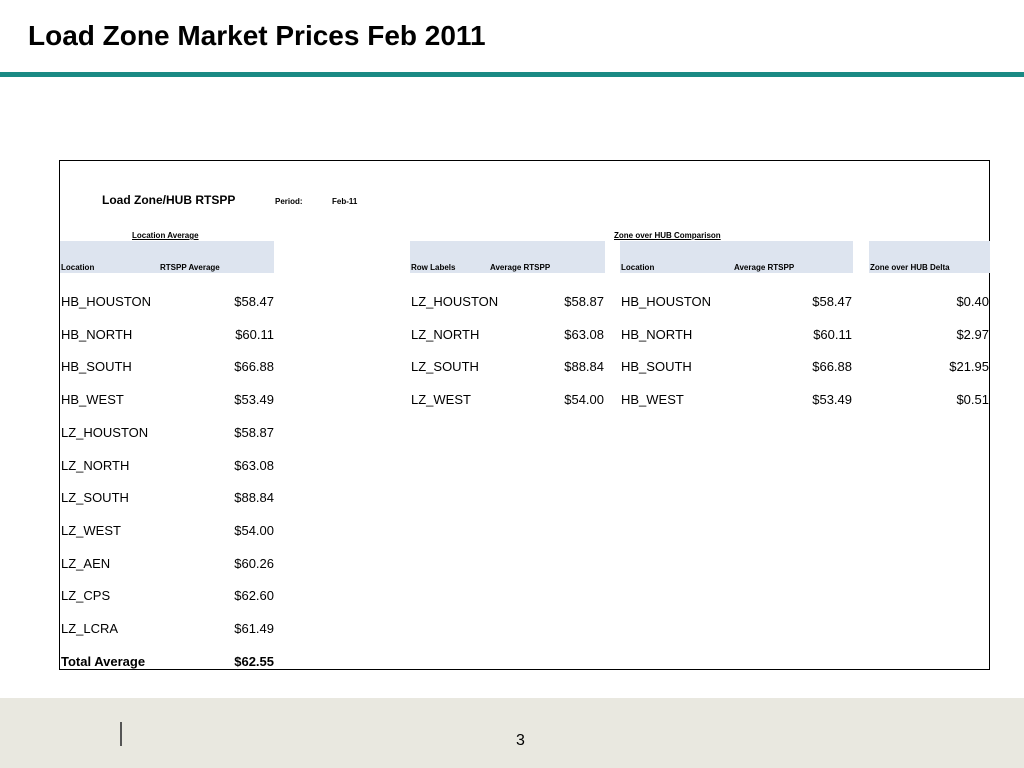 The width and height of the screenshot is (1024, 768). What do you see at coordinates (972, 334) in the screenshot?
I see `delta-row-value: $2.97` at bounding box center [972, 334].